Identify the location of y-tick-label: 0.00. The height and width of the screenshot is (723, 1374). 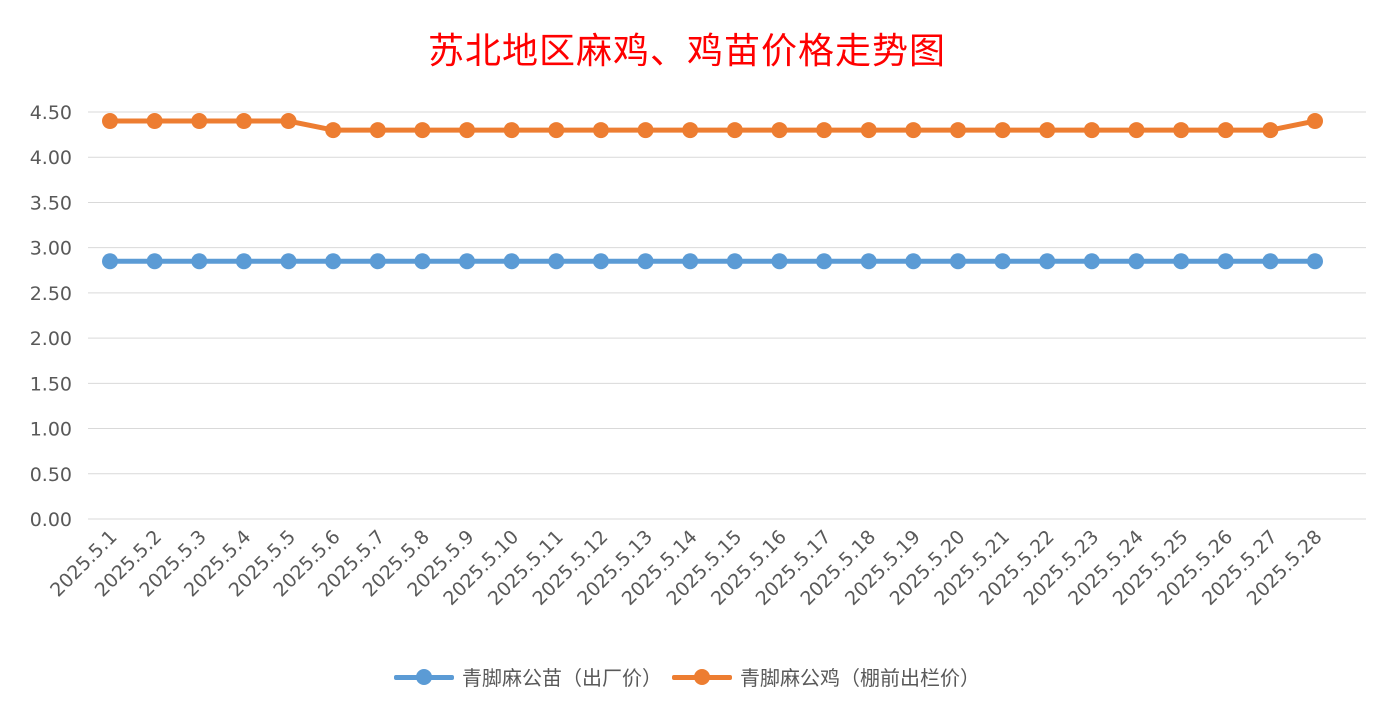
(51, 520).